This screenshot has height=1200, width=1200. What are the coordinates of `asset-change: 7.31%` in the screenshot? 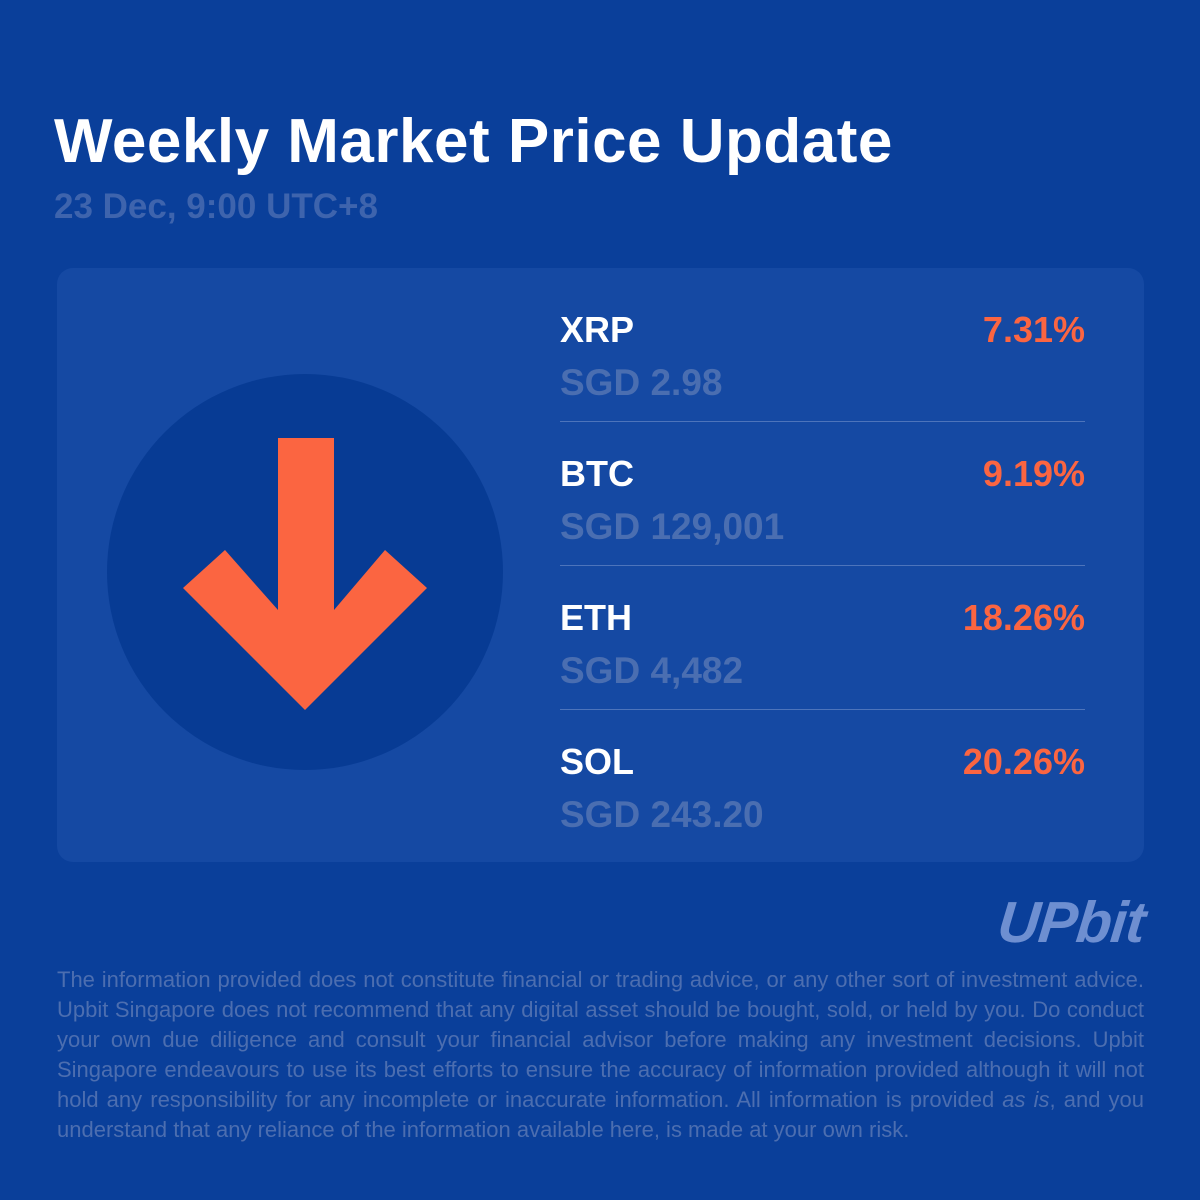 It's located at (1033, 329).